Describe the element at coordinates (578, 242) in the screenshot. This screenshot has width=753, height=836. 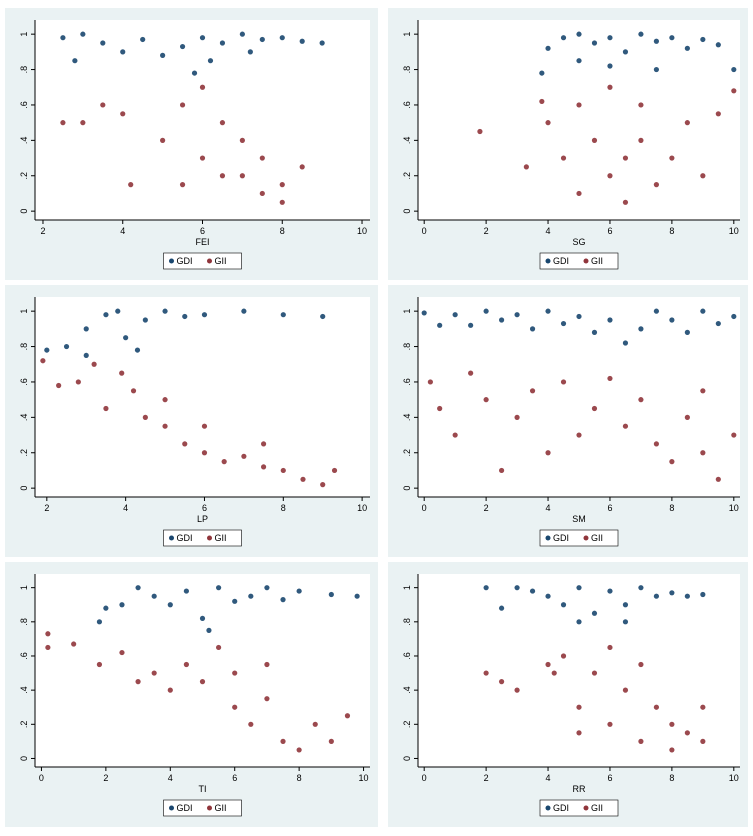
I see `x-axis-title: SG` at that location.